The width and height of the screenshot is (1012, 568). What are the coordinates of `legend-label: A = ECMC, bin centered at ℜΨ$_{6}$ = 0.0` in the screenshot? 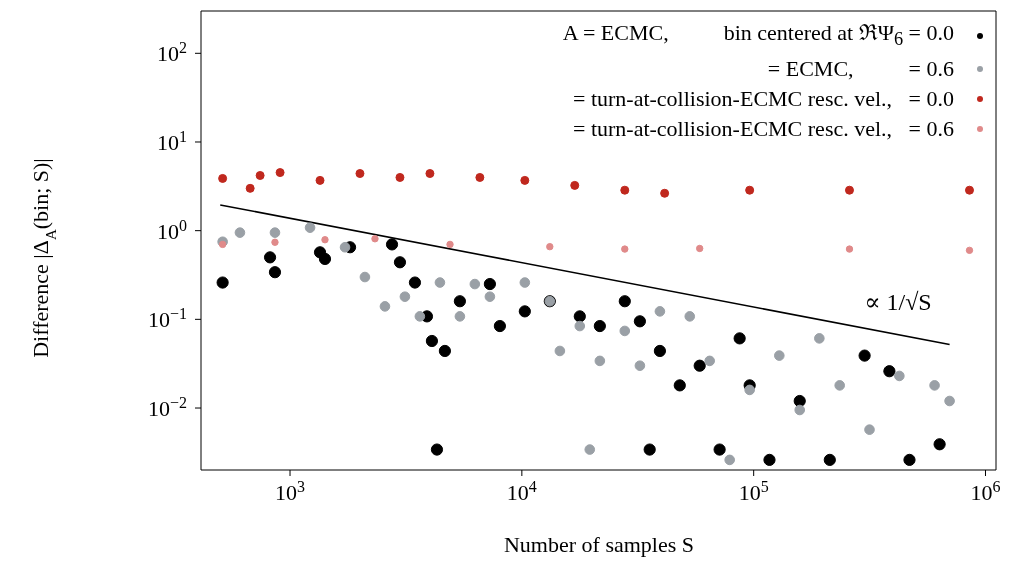 It's located at (758, 35).